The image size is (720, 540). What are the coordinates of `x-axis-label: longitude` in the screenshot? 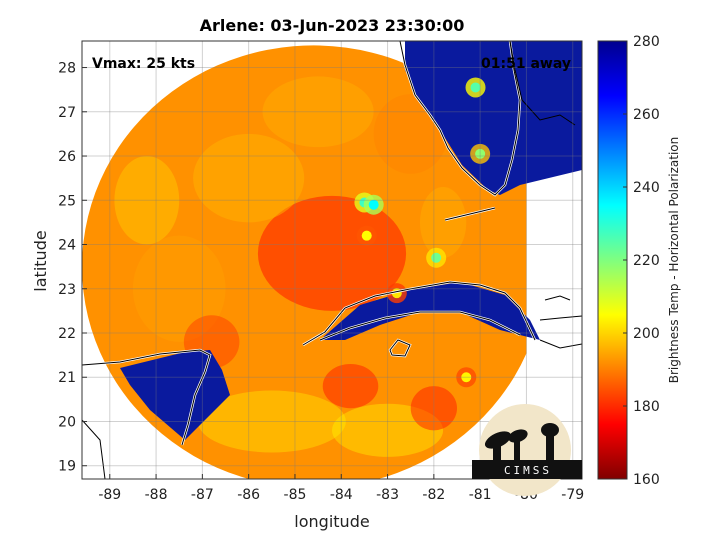 It's located at (331, 521).